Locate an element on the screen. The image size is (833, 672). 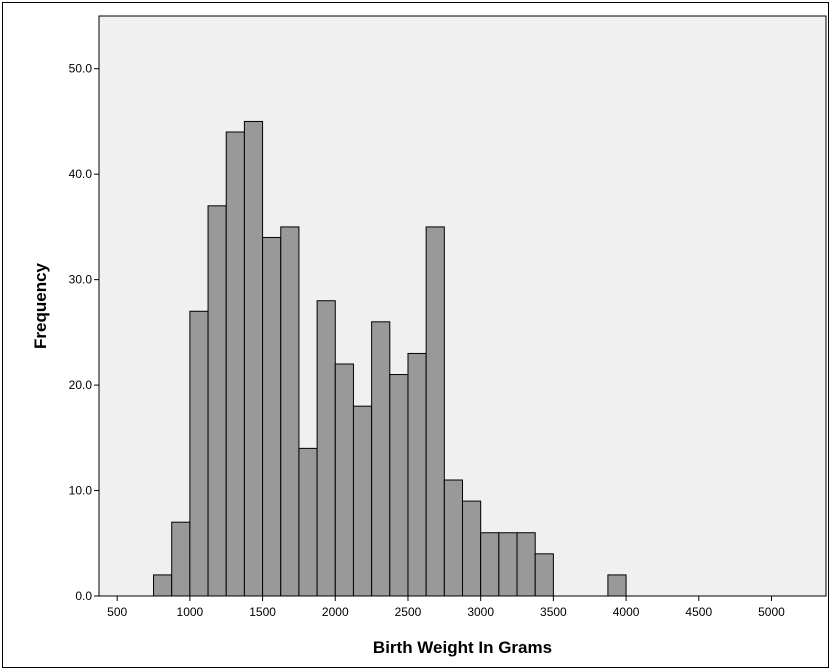
x-tick-label: 4500 is located at coordinates (698, 612).